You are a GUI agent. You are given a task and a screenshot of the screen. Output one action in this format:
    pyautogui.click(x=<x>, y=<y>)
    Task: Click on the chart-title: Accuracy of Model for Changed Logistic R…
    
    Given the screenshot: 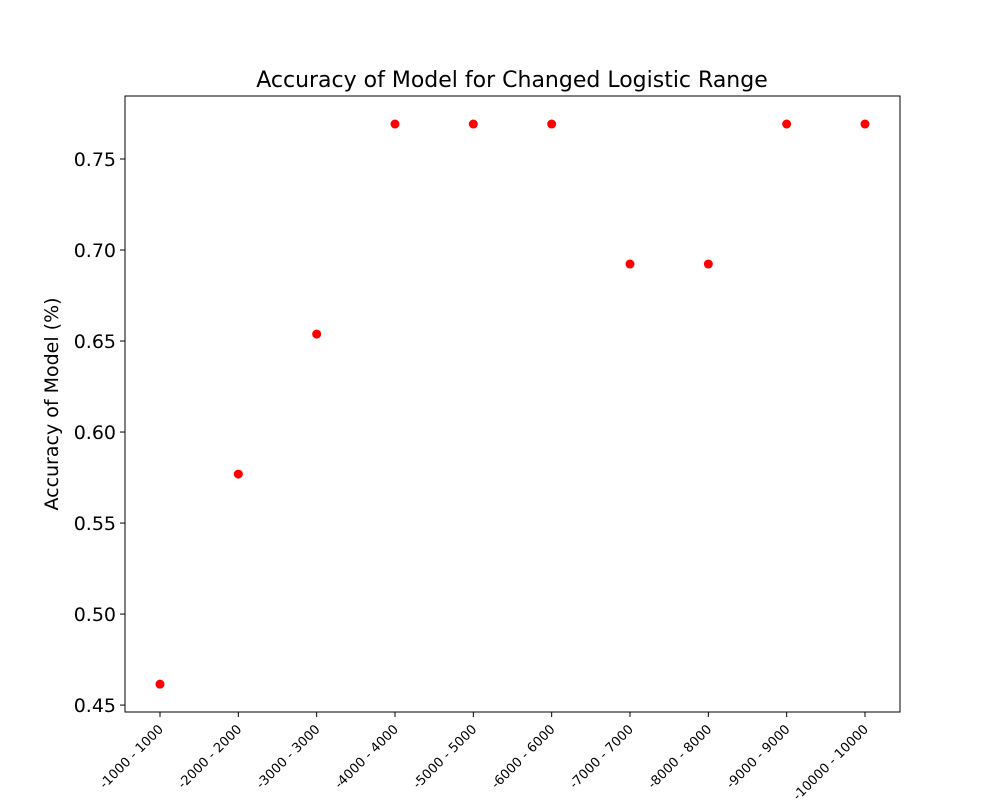 What is the action you would take?
    pyautogui.click(x=512, y=80)
    